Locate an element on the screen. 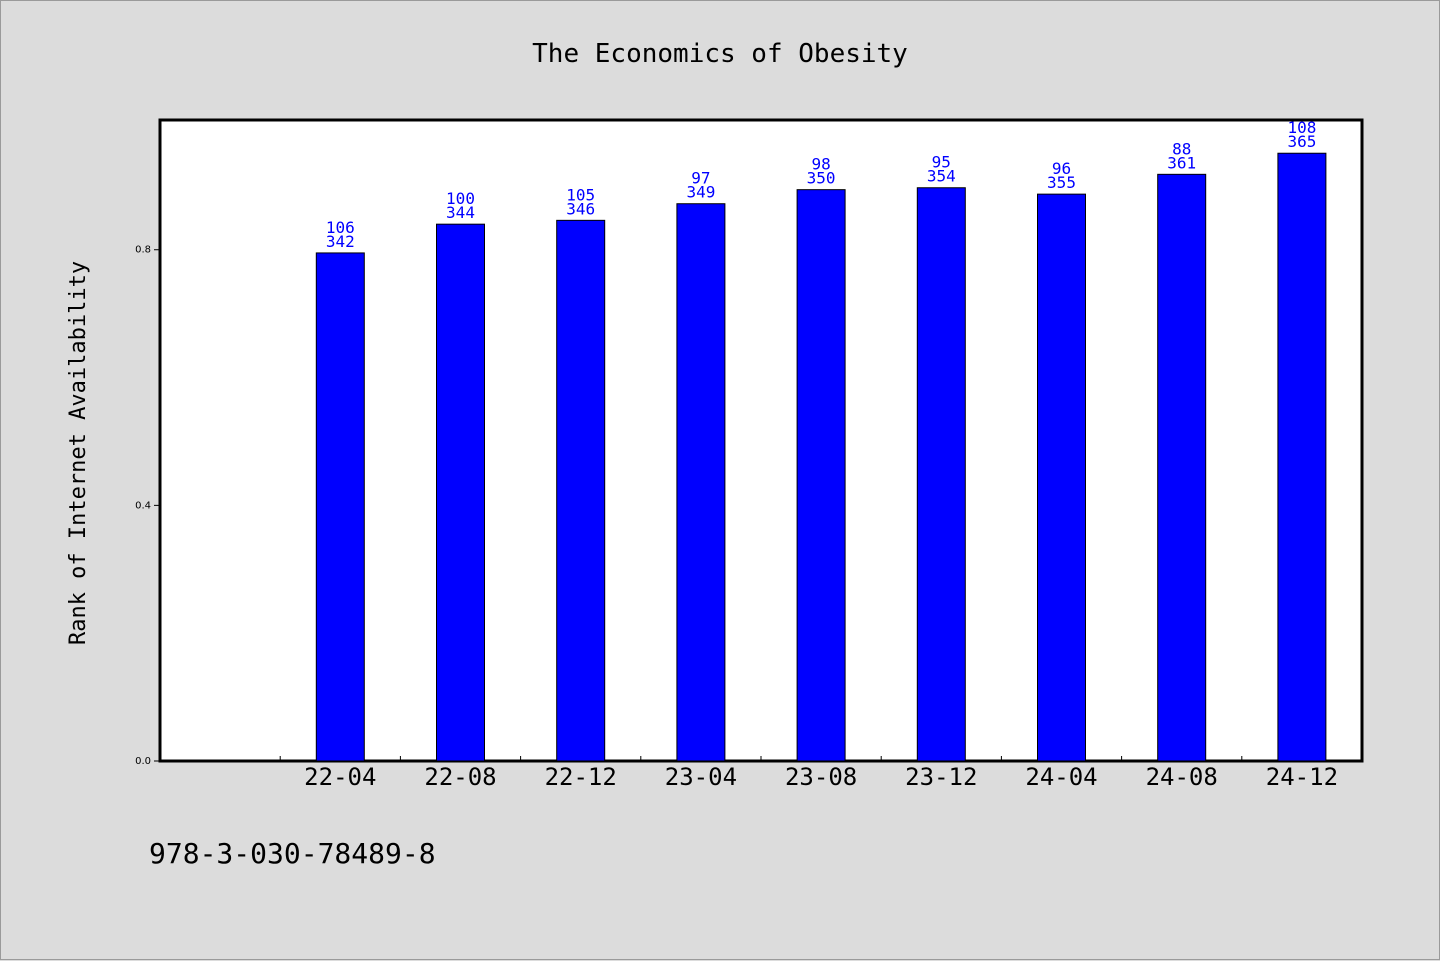  y-tick-label: 0.0 is located at coordinates (143, 761).